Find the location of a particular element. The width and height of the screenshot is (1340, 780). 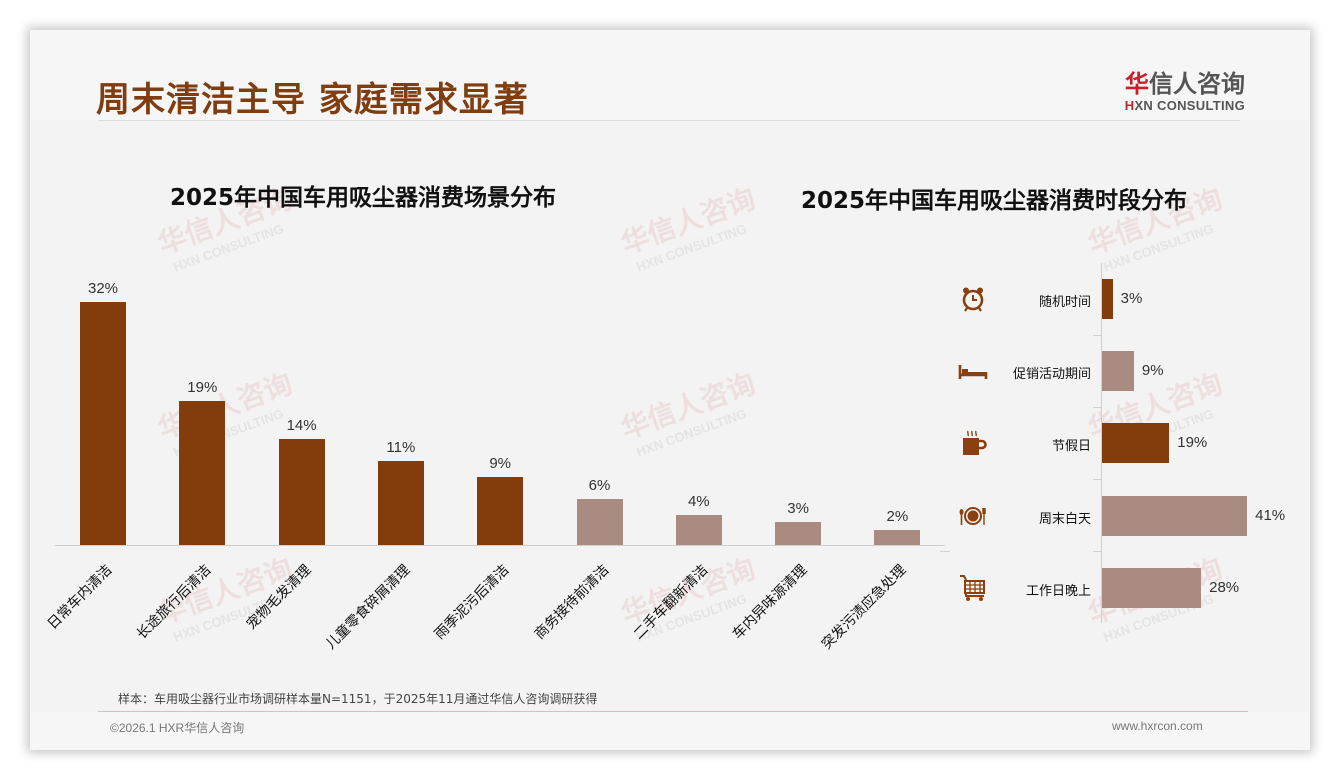

bar-value-label: 11% is located at coordinates (401, 448).